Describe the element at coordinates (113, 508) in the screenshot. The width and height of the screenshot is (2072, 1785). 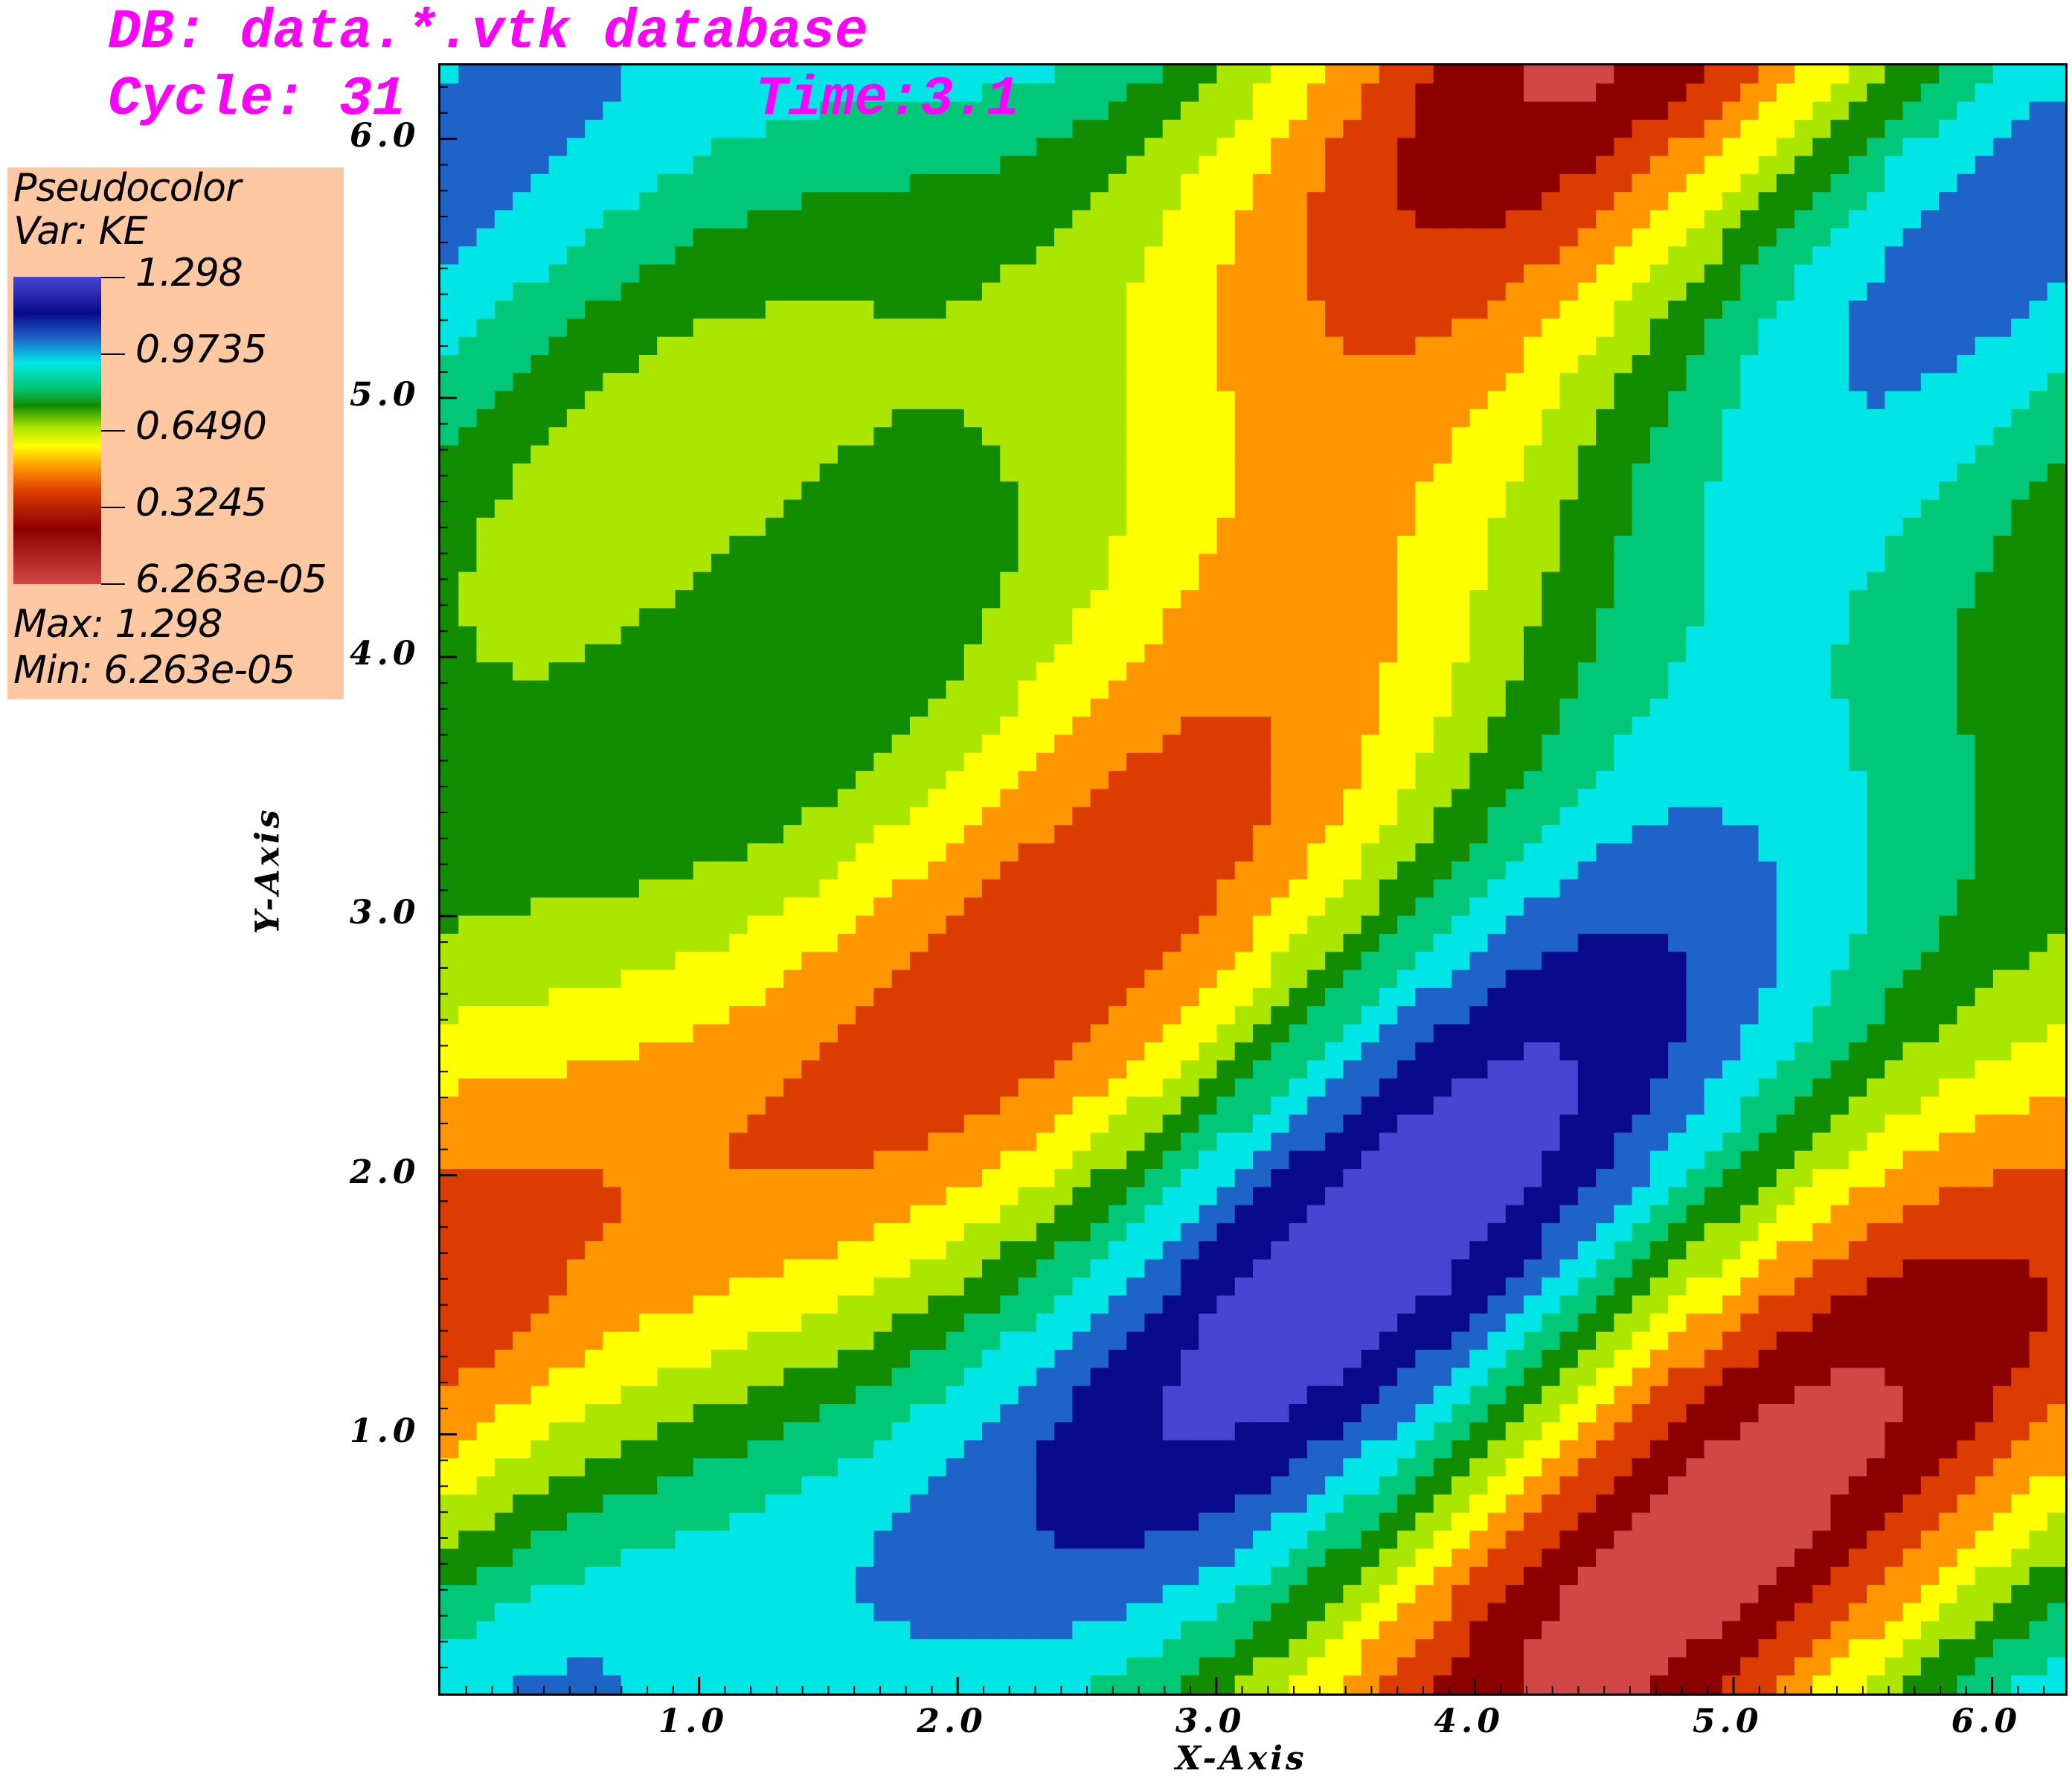
I see `colorbar-tick-mark` at that location.